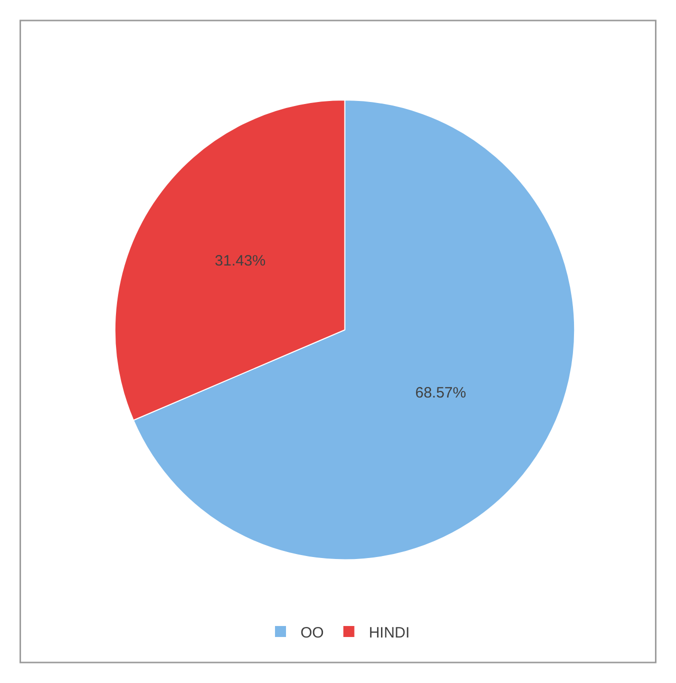 This screenshot has width=676, height=683. I want to click on legend-label: HINDI, so click(389, 633).